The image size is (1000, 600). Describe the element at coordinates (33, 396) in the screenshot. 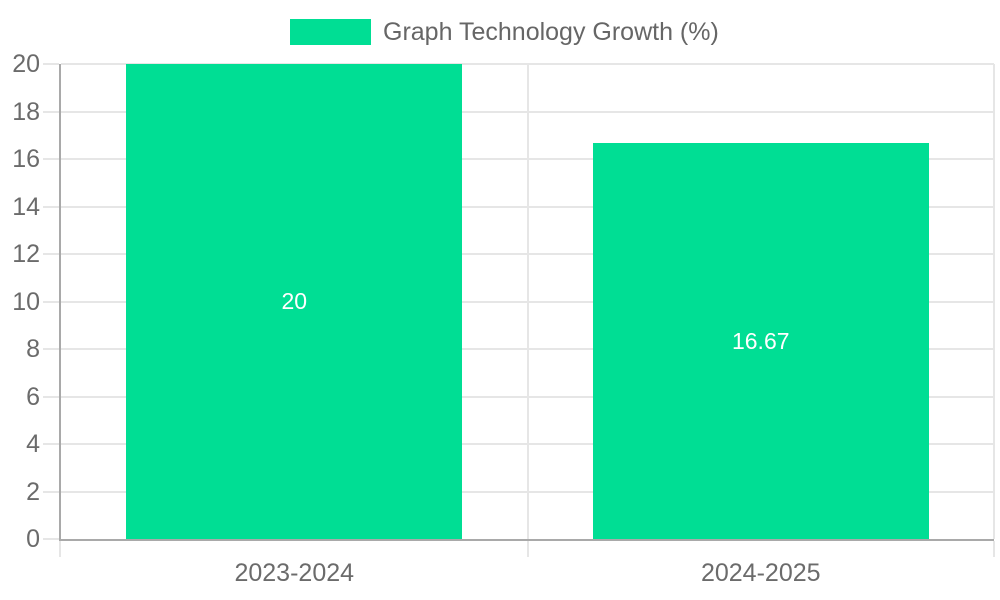

I see `y-tick-label: 6` at that location.